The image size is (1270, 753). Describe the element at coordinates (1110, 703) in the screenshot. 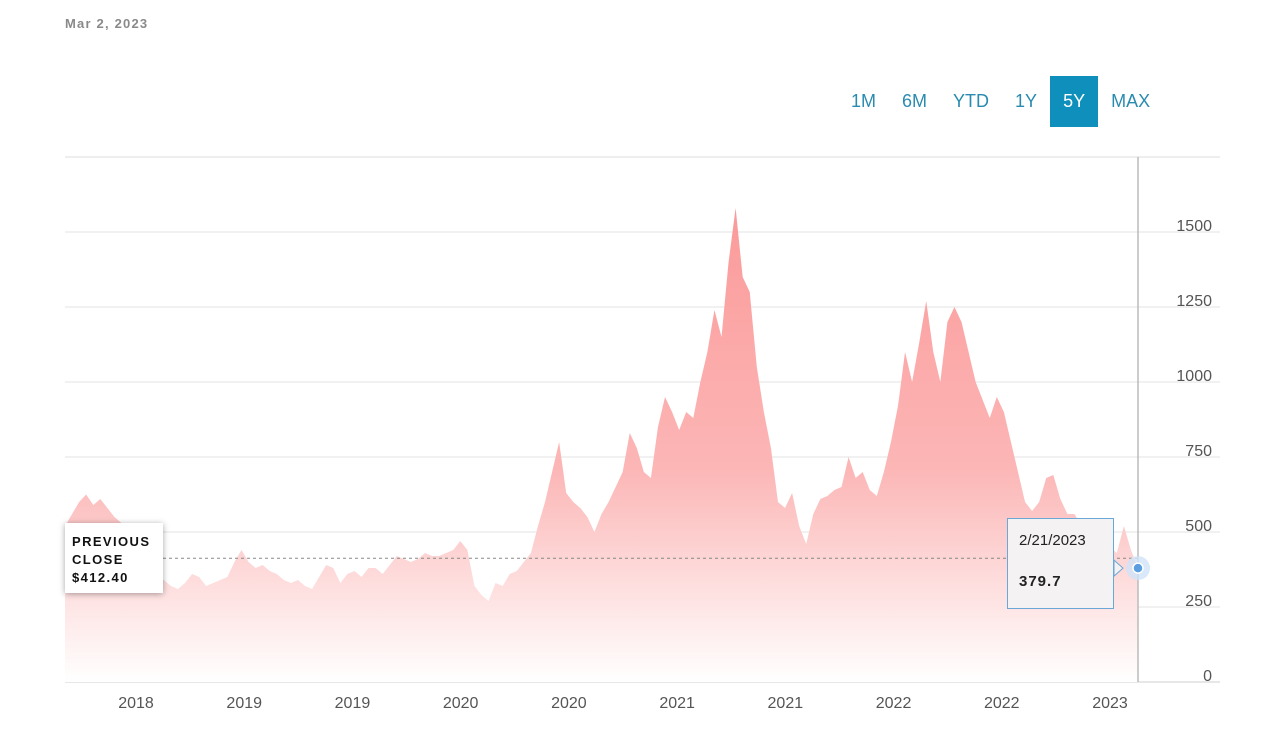

I see `x-tick-label: 2023` at that location.